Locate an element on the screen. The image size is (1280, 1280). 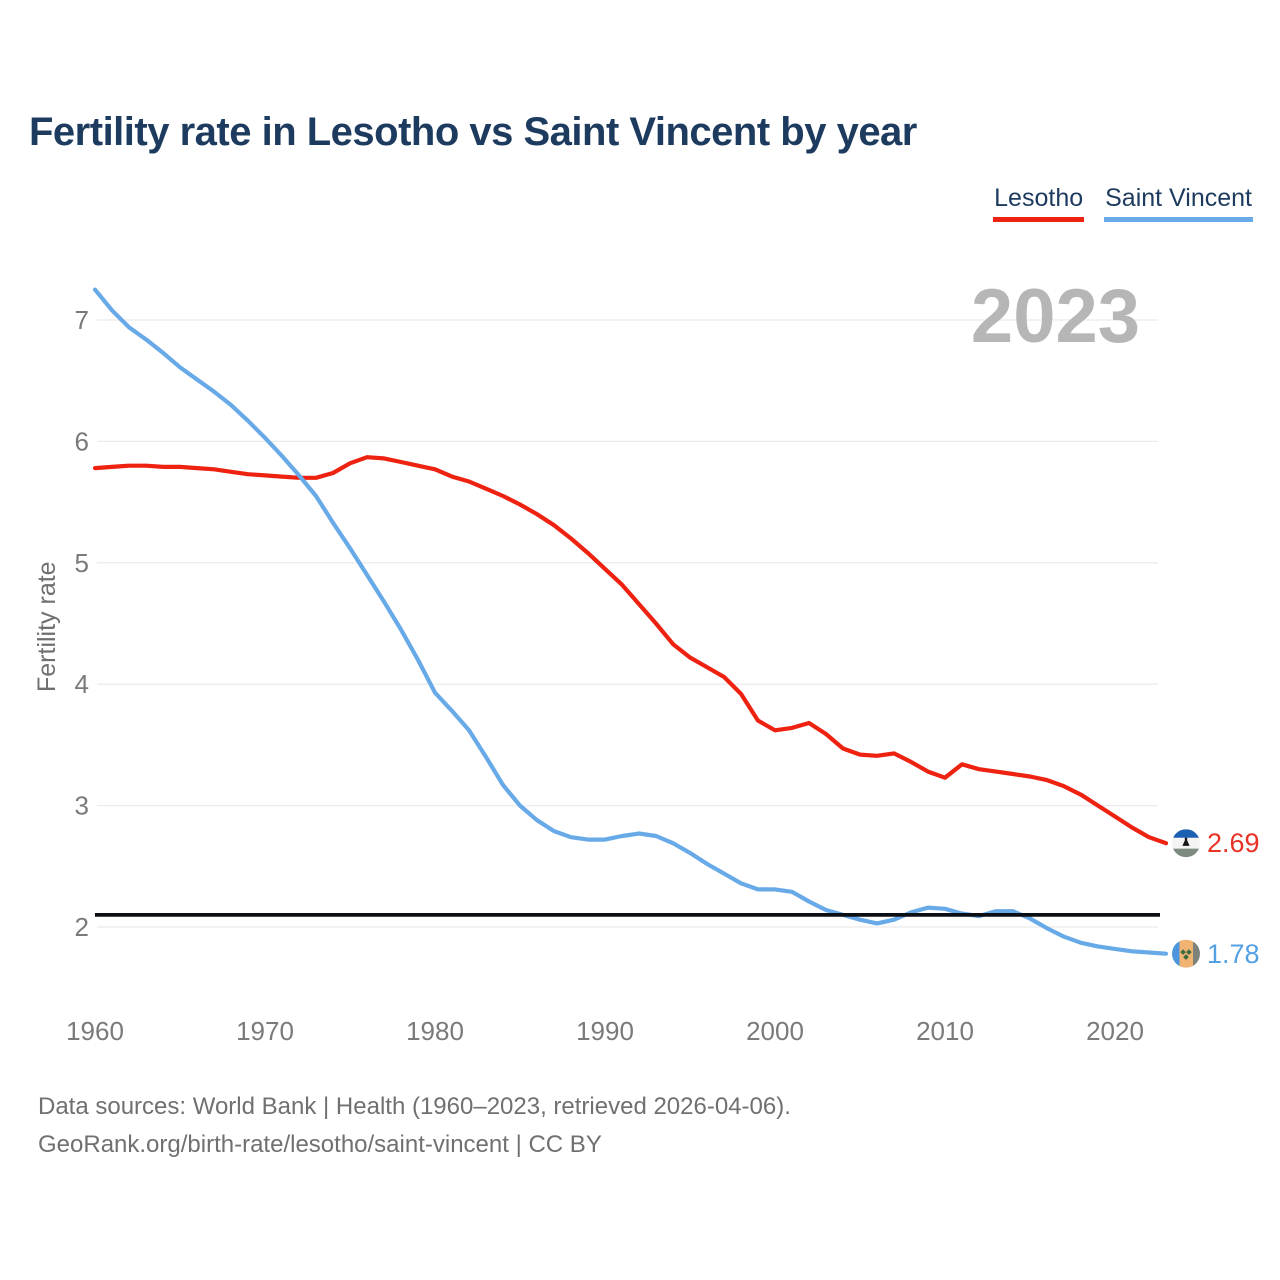
x-tick-label: 2020 is located at coordinates (1115, 1031).